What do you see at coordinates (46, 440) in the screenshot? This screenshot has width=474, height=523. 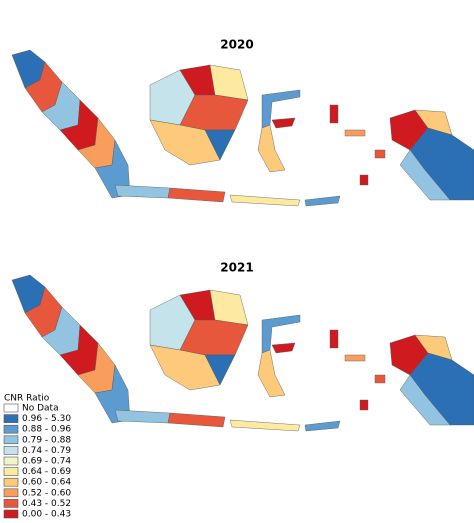 I see `legend-label: 0.79 - 0.88` at bounding box center [46, 440].